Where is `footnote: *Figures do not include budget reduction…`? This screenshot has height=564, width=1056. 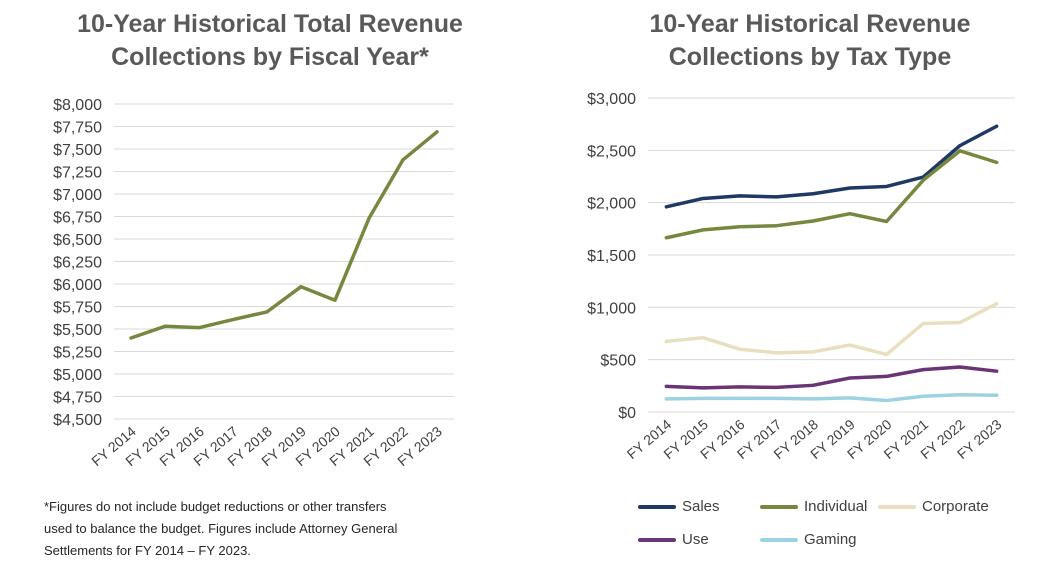 footnote: *Figures do not include budget reduction… is located at coordinates (259, 529).